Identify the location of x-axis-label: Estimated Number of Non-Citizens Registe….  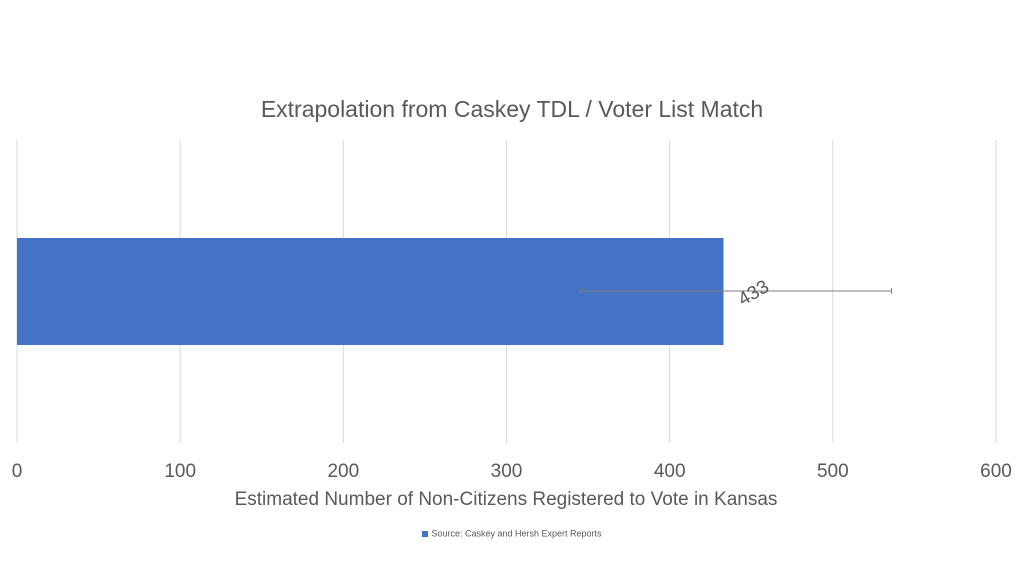
(506, 499).